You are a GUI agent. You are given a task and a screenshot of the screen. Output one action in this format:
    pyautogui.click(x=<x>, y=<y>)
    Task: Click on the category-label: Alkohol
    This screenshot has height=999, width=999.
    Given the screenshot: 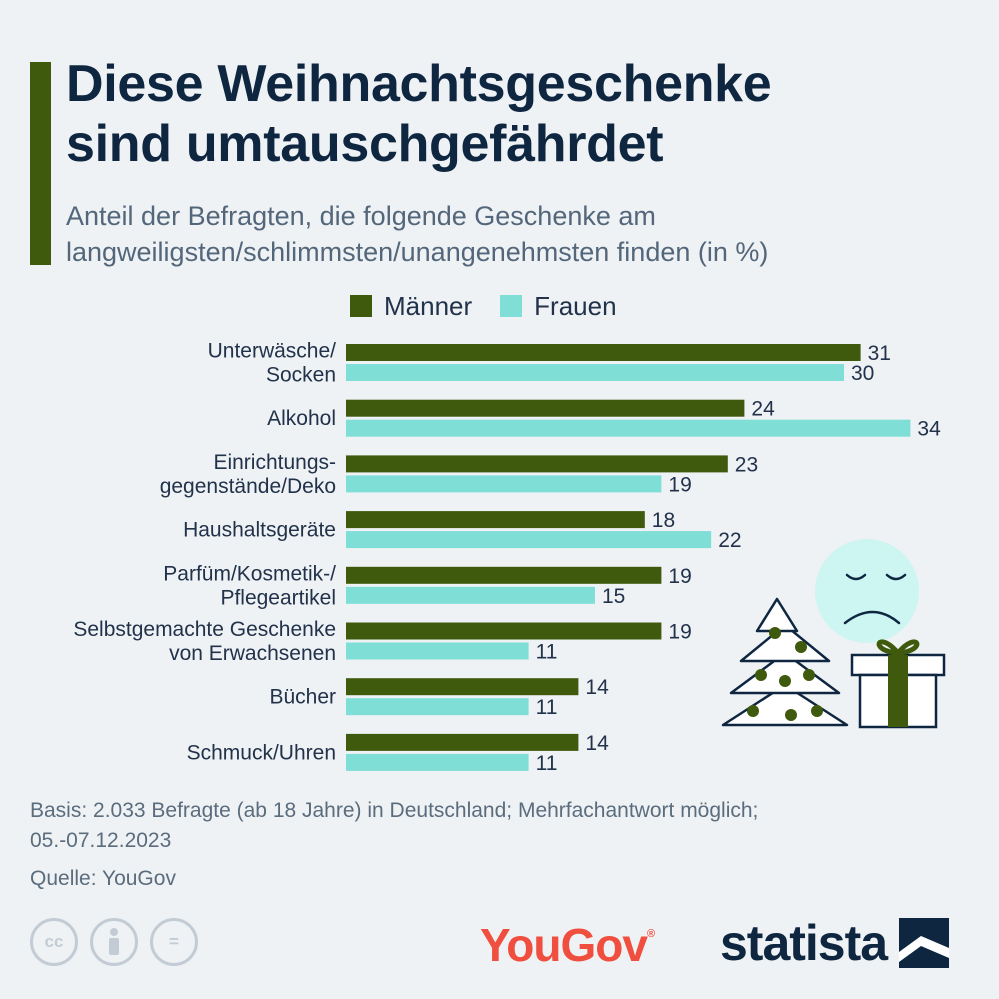 What is the action you would take?
    pyautogui.click(x=301, y=418)
    